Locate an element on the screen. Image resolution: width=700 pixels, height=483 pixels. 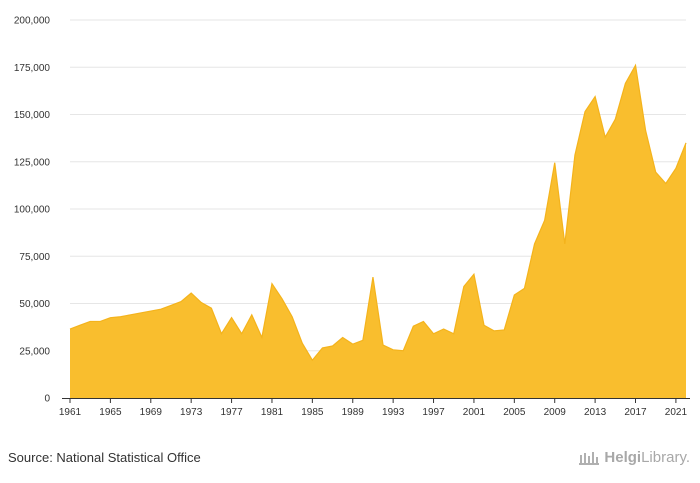
x-tick-label: 1997 is located at coordinates (433, 412).